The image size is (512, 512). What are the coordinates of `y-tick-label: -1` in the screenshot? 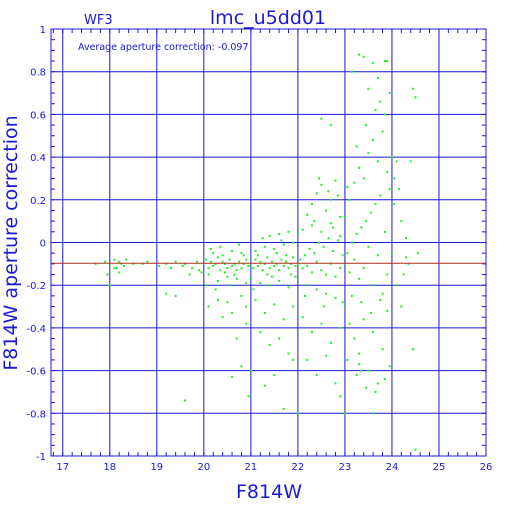 It's located at (41, 457).